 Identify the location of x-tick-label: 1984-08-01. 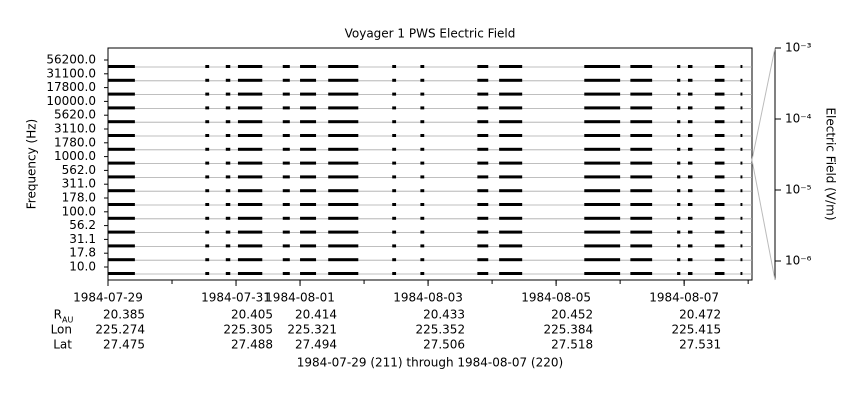
(300, 298).